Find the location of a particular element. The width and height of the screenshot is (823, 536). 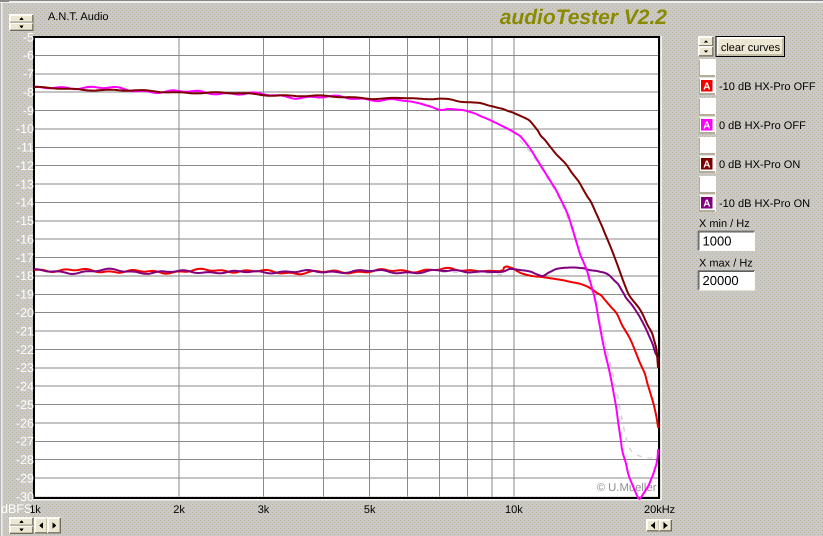

svg-text: -15 is located at coordinates (25, 221).